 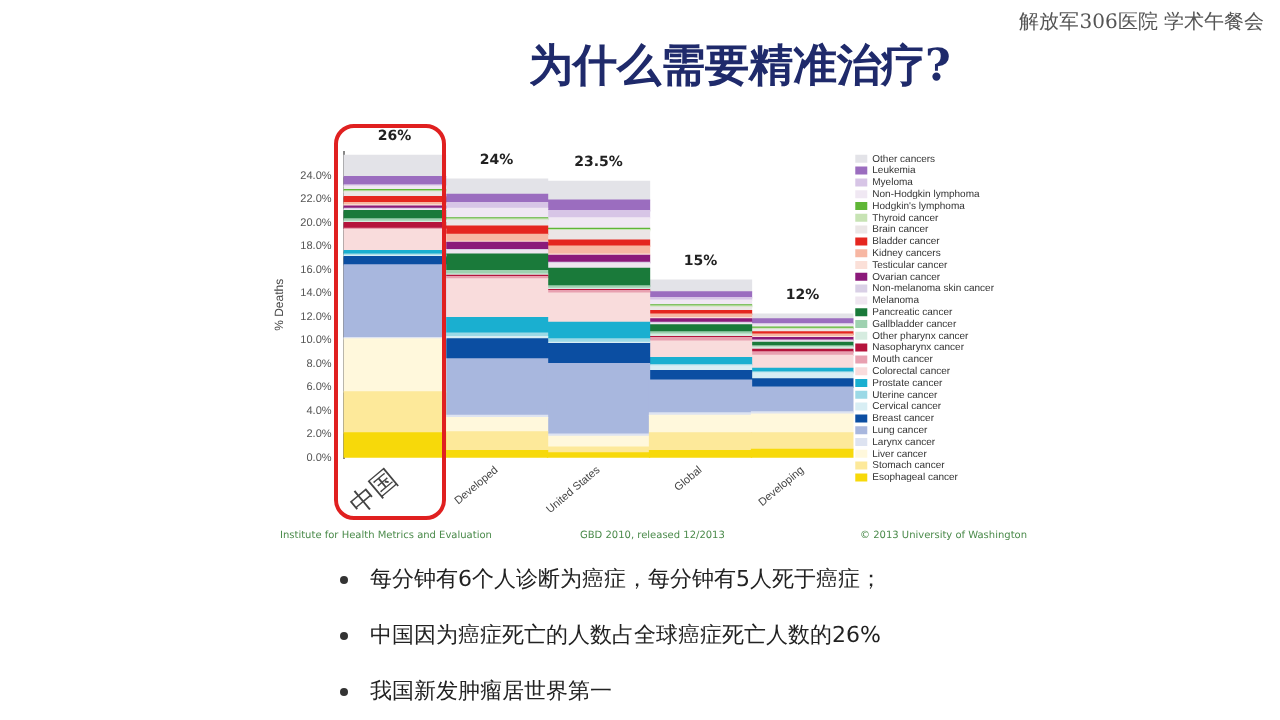 I want to click on text: 我国新发肿瘤居世界第一, so click(x=491, y=691).